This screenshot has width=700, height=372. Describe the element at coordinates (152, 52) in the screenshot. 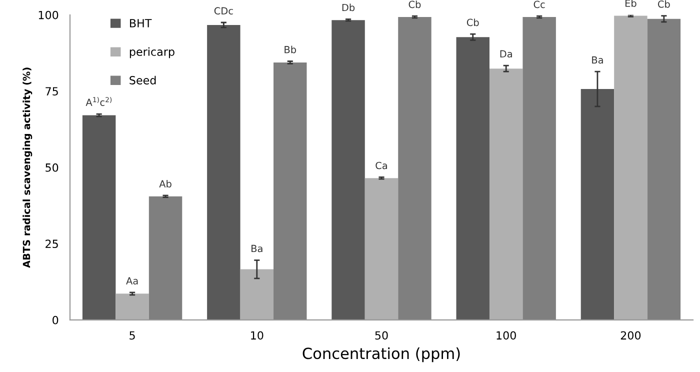

I see `legend-label: pericarp` at that location.